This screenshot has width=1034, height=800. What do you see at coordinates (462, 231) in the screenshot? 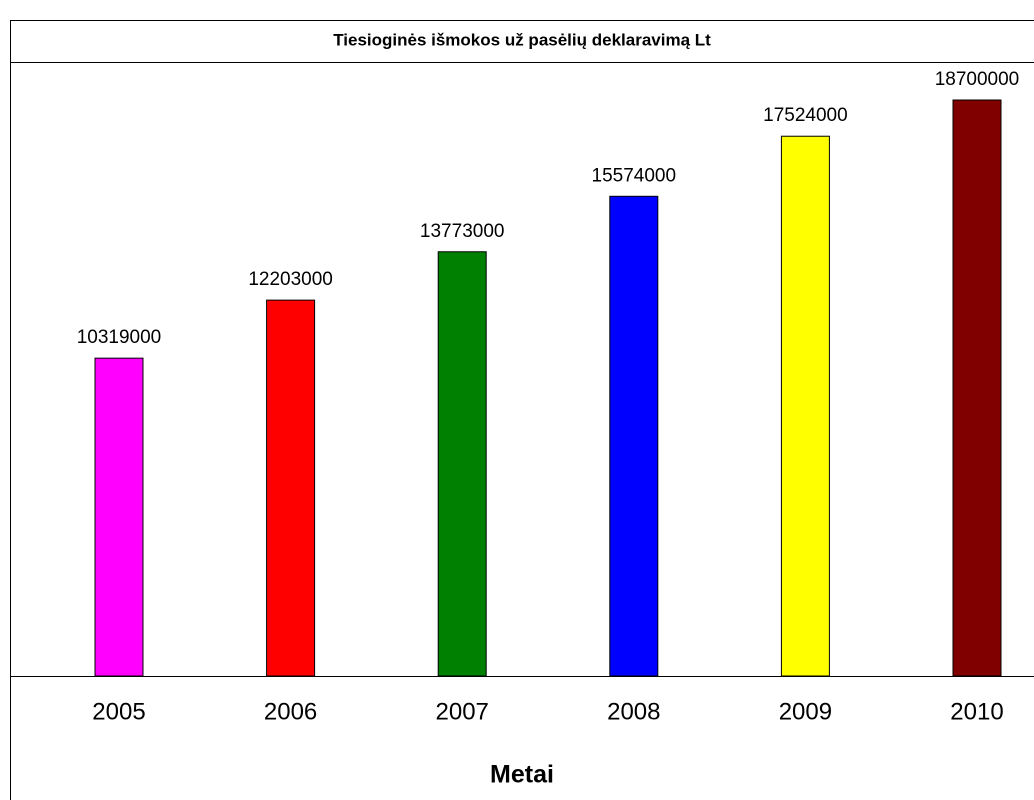
I see `data-label: 13773000` at bounding box center [462, 231].